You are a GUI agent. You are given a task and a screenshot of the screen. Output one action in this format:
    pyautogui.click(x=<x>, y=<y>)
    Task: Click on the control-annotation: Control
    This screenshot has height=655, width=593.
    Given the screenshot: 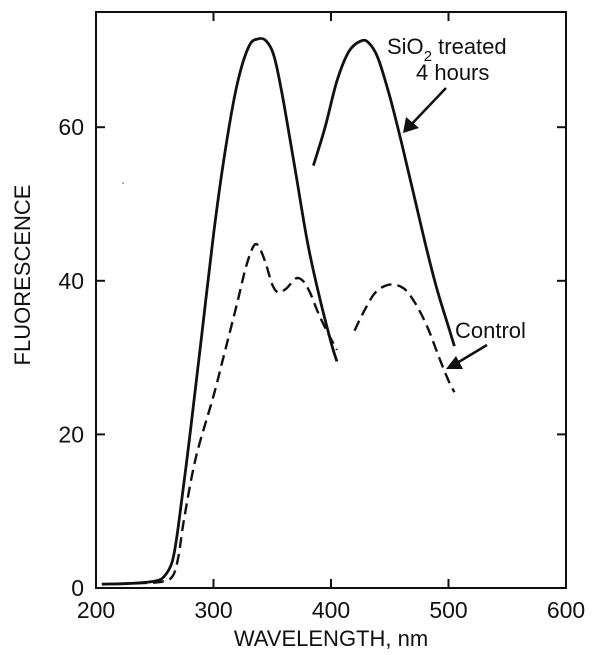 What is the action you would take?
    pyautogui.click(x=490, y=330)
    